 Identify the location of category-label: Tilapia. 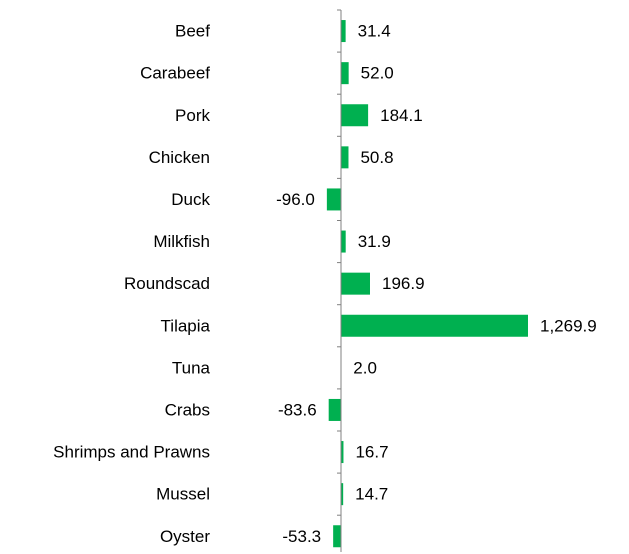
(186, 325).